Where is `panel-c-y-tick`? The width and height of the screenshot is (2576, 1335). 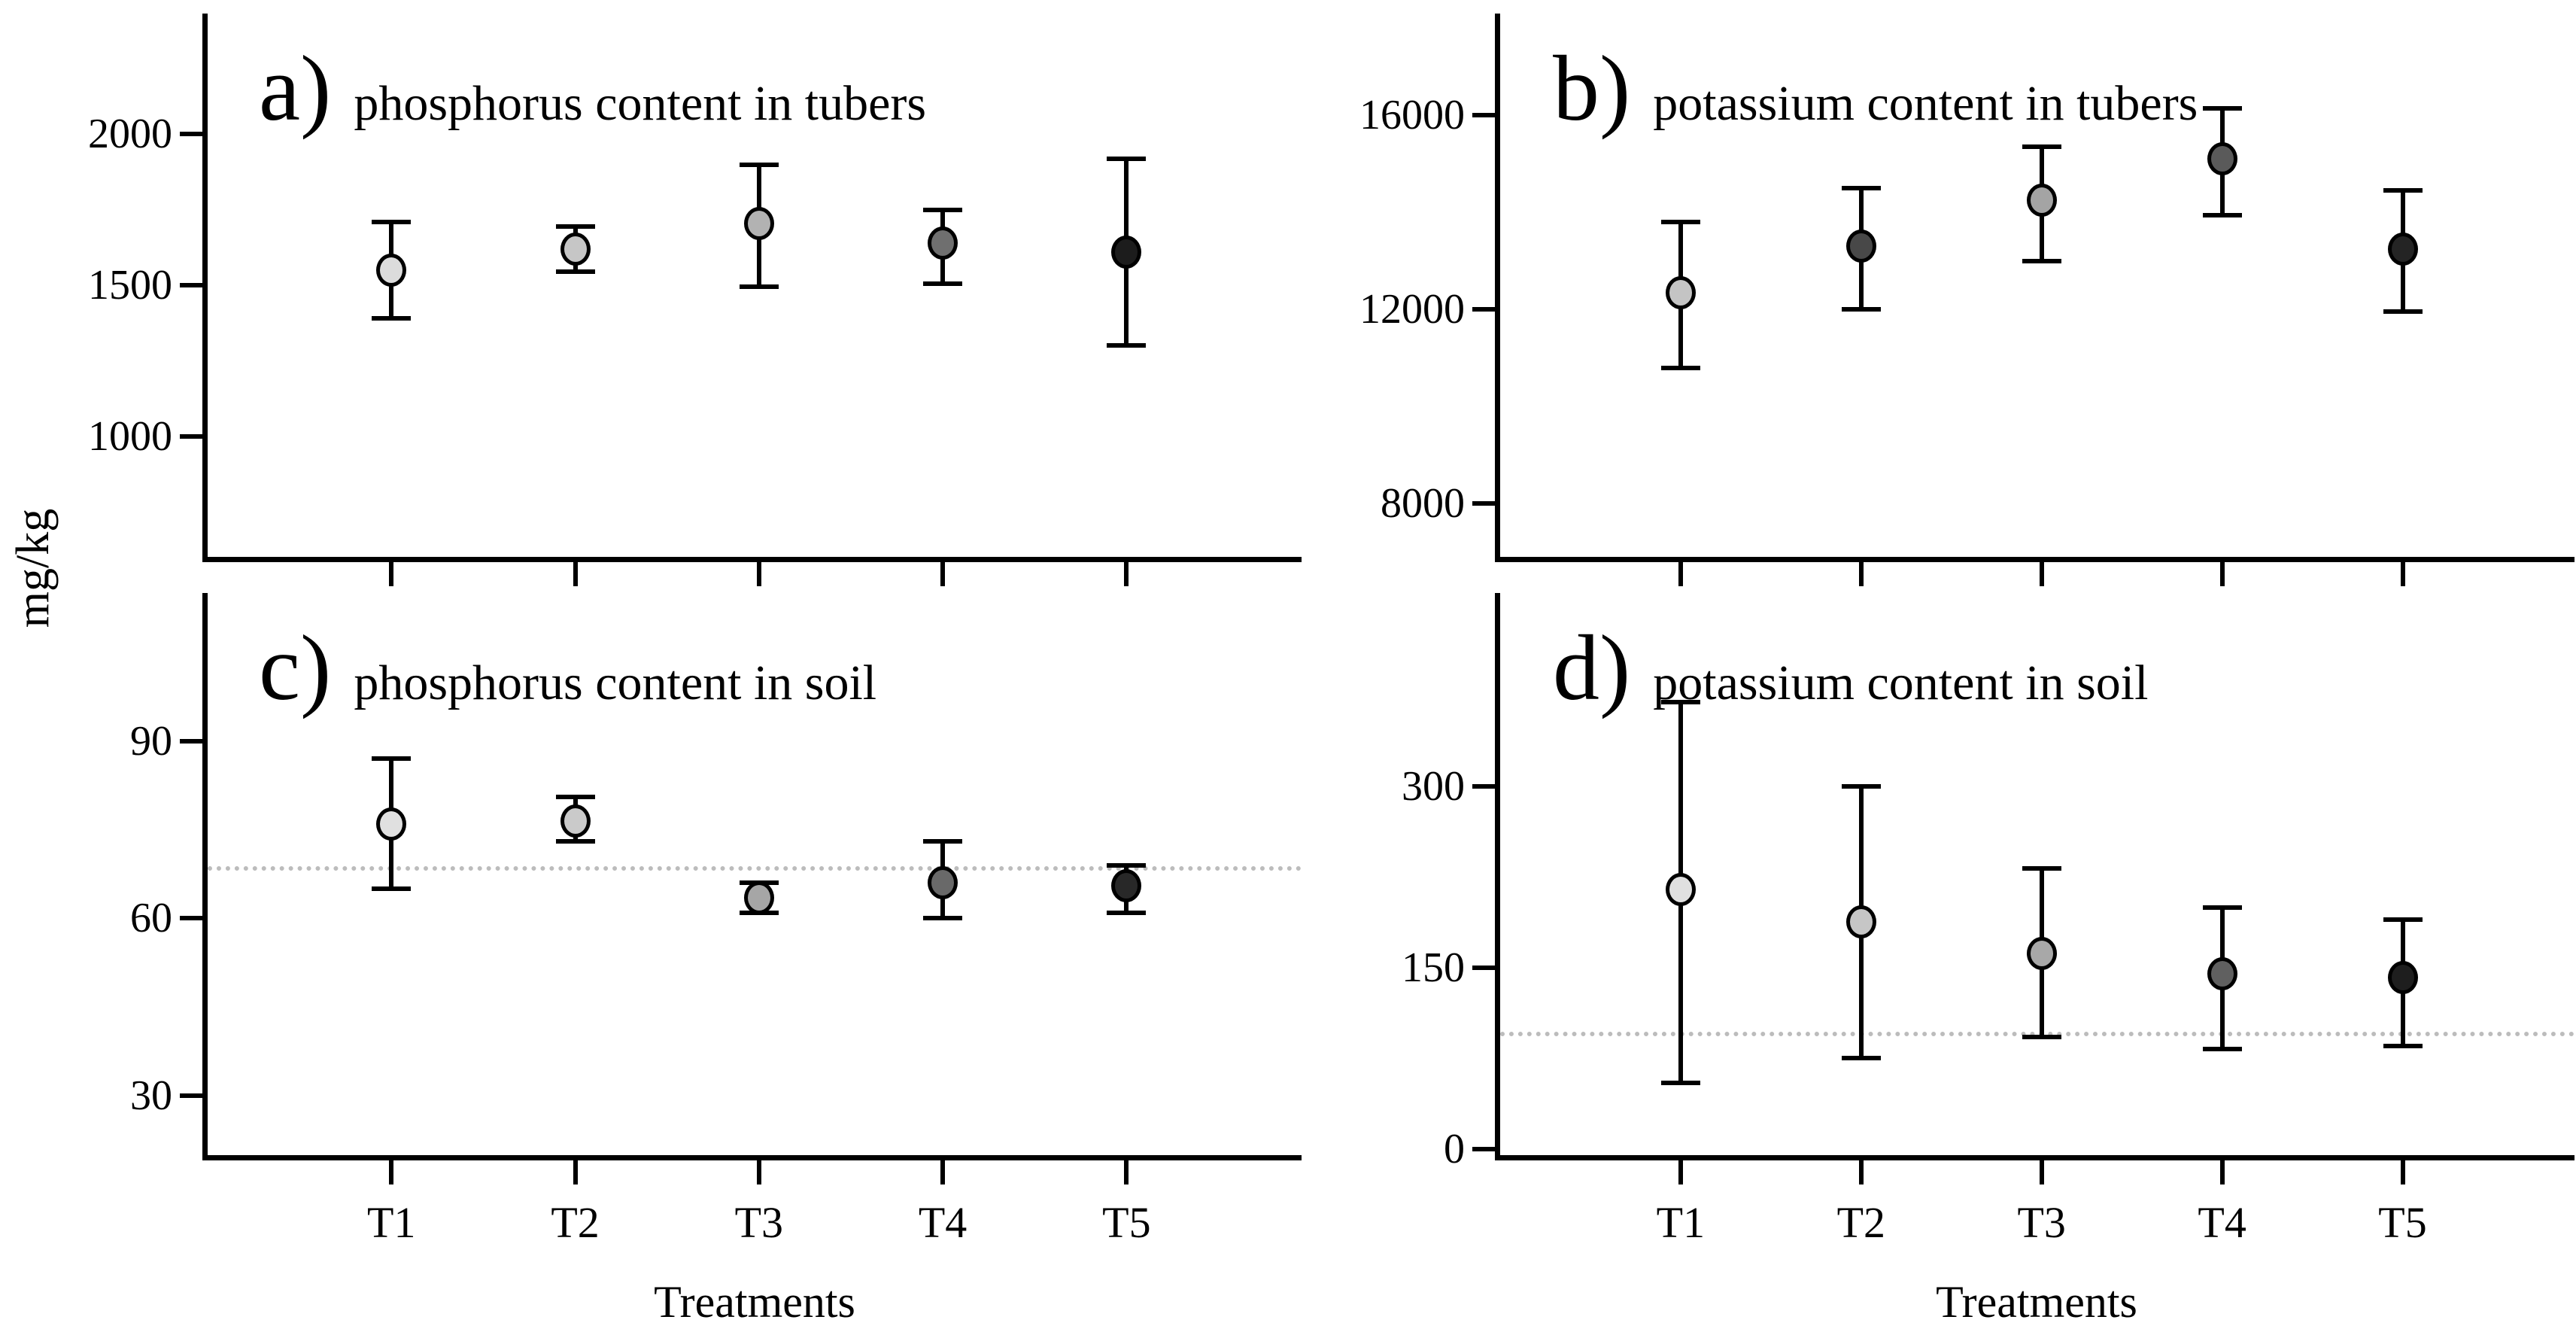 panel-c-y-tick is located at coordinates (191, 741).